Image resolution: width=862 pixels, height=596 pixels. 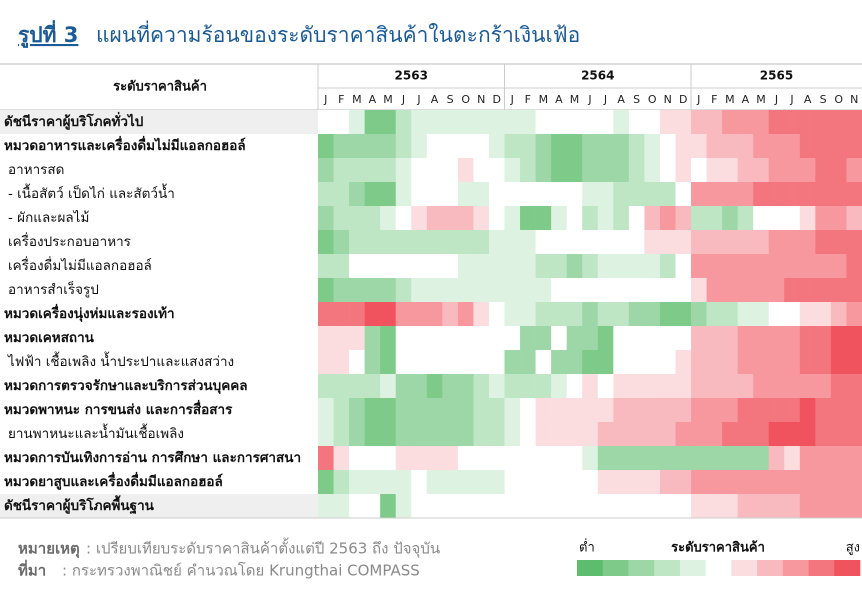 What do you see at coordinates (791, 99) in the screenshot?
I see `month-label: J` at bounding box center [791, 99].